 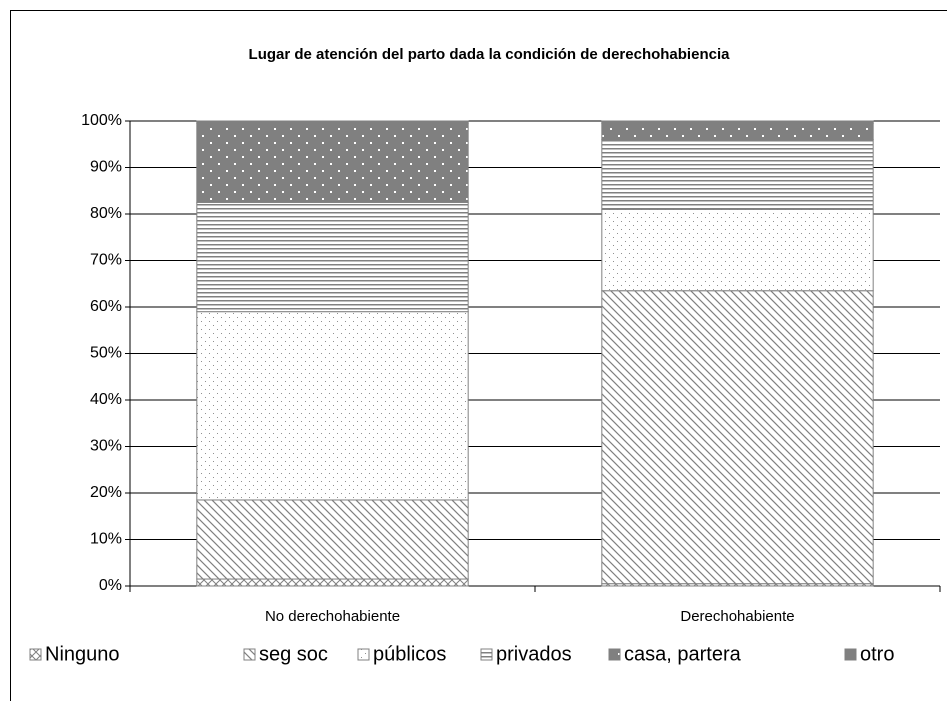 I want to click on y-tick-label: 20%, so click(x=106, y=492).